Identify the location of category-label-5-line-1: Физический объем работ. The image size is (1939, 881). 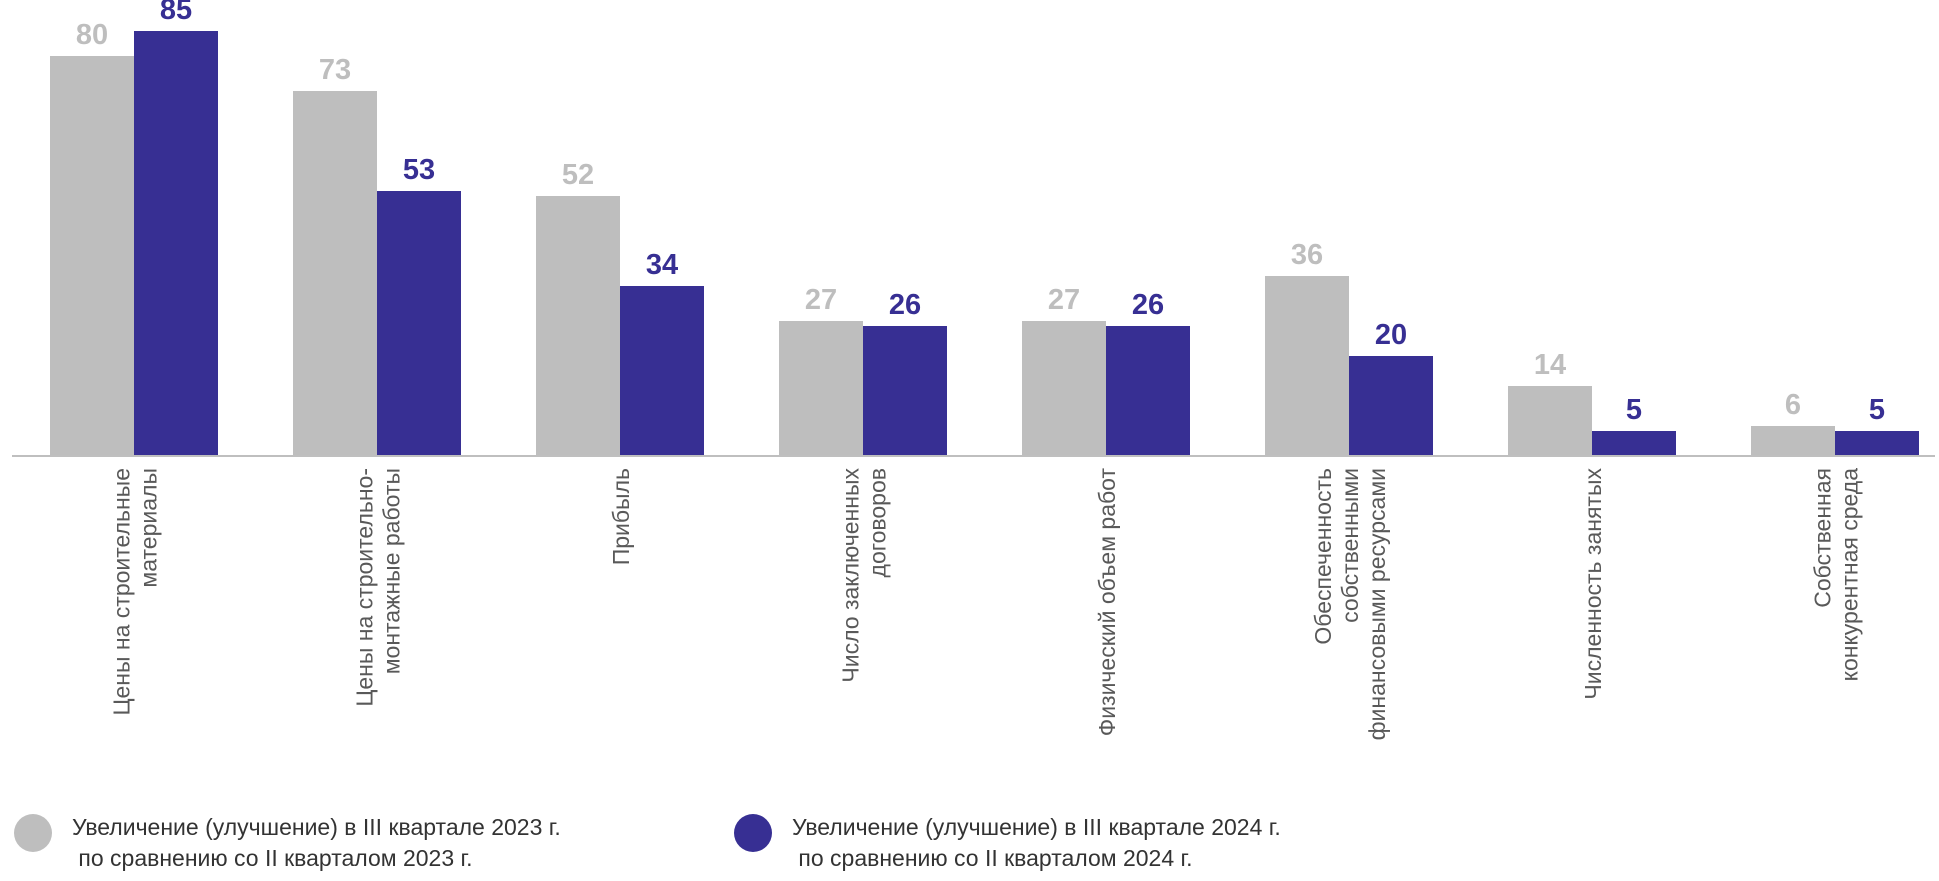
(1107, 602).